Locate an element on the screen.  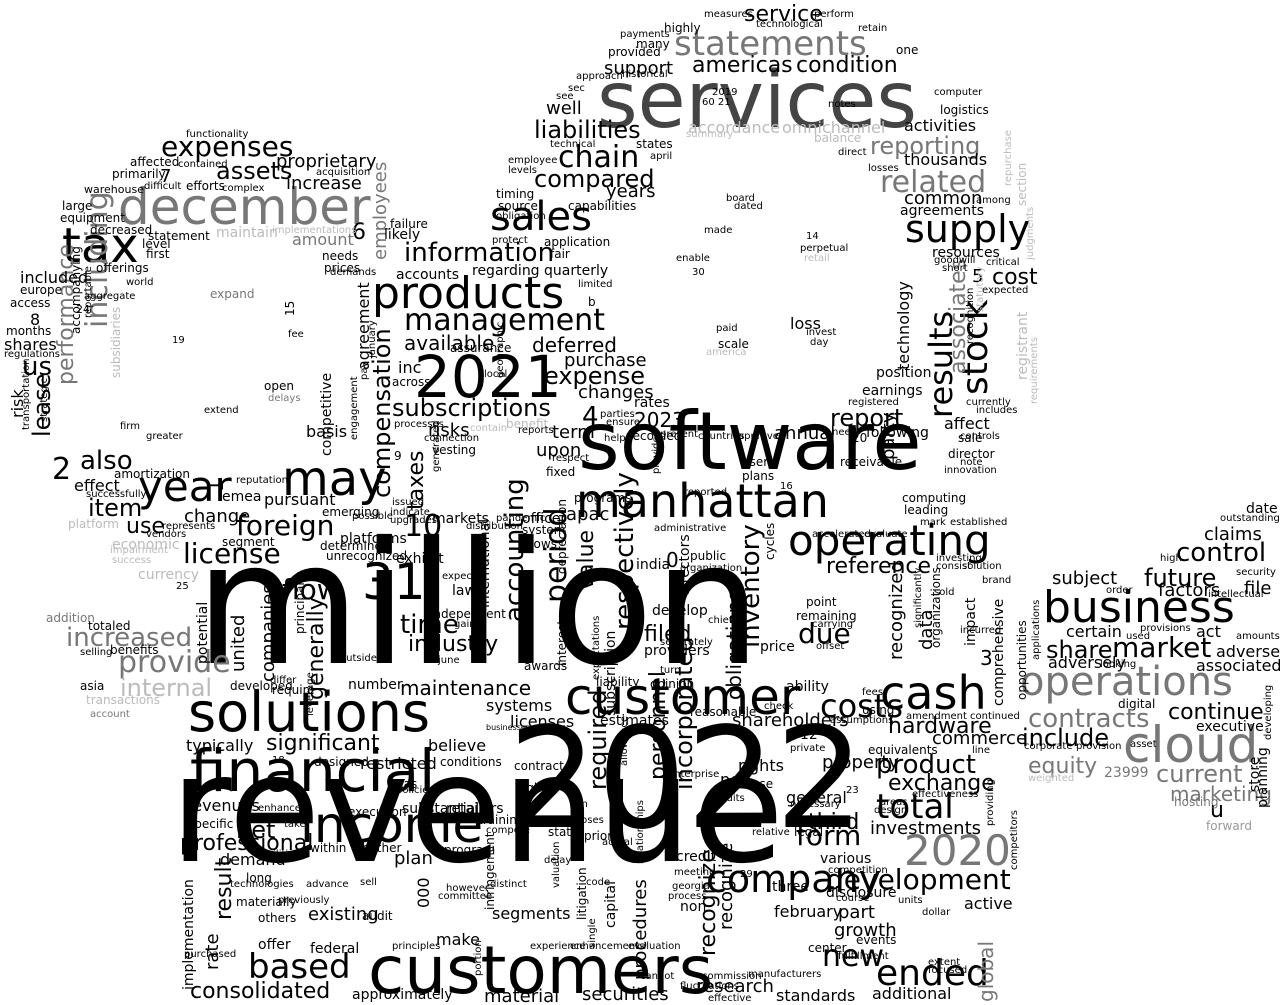
word-recorded: recorded is located at coordinates (655, 436).